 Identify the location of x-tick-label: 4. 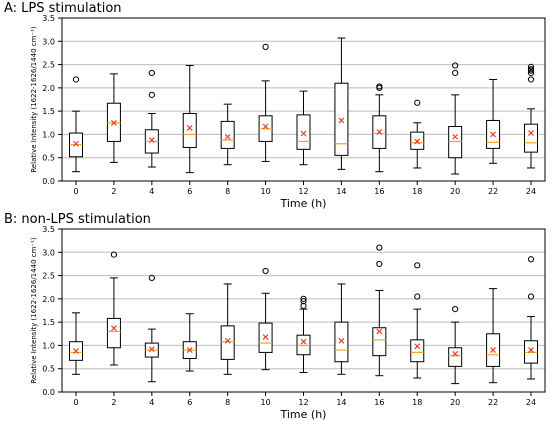
(151, 191).